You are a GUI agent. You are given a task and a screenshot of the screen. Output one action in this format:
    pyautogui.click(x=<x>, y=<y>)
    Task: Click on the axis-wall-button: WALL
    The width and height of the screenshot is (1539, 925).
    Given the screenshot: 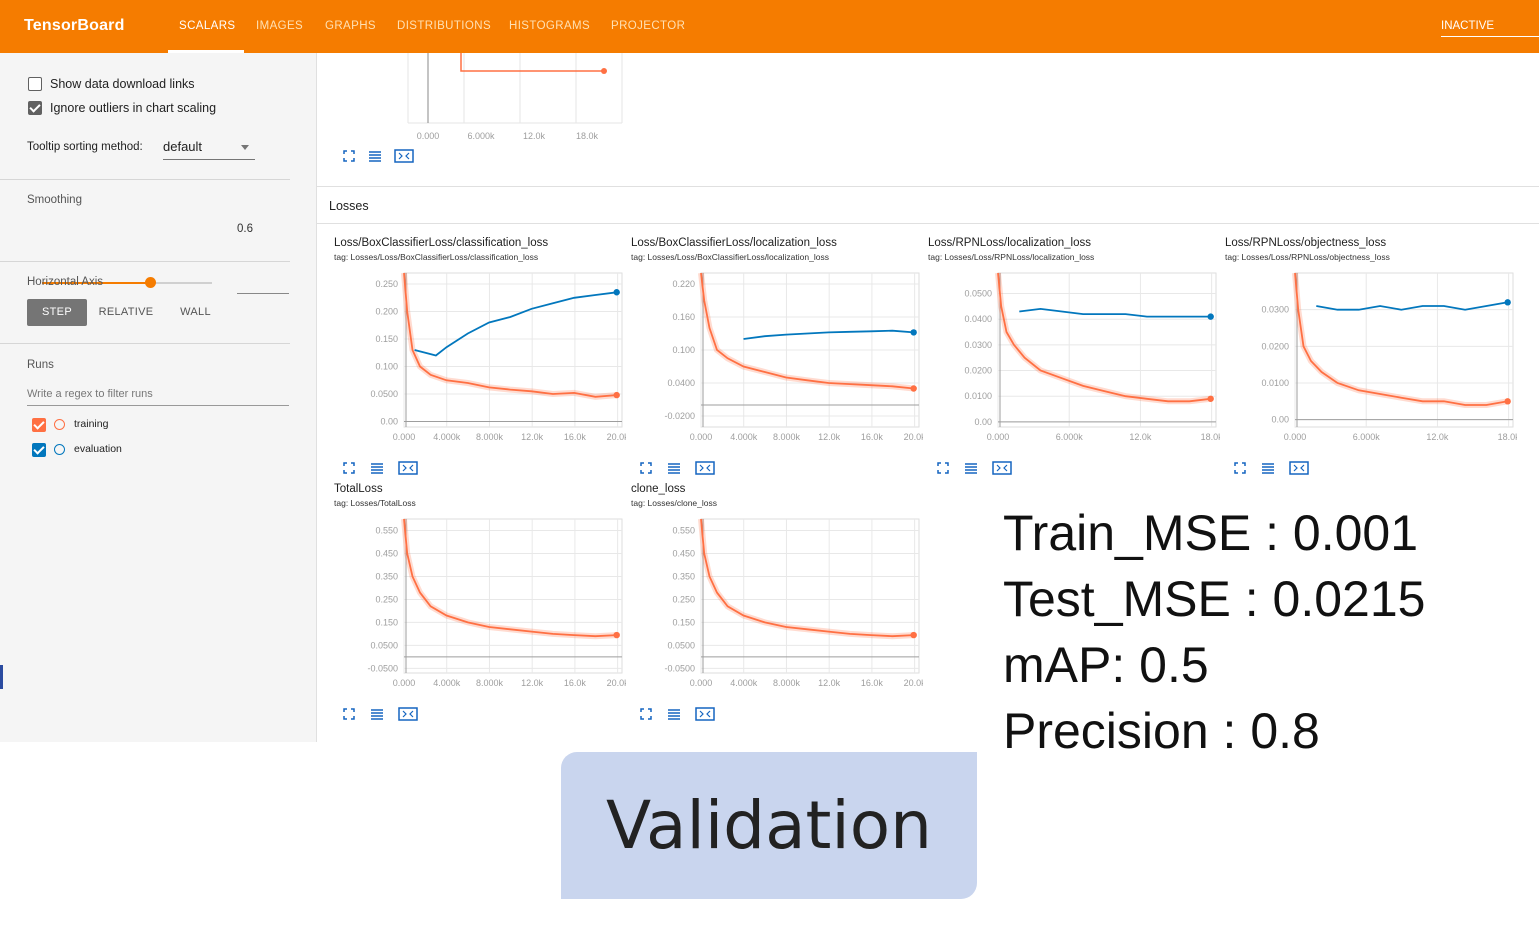 What is the action you would take?
    pyautogui.click(x=195, y=312)
    